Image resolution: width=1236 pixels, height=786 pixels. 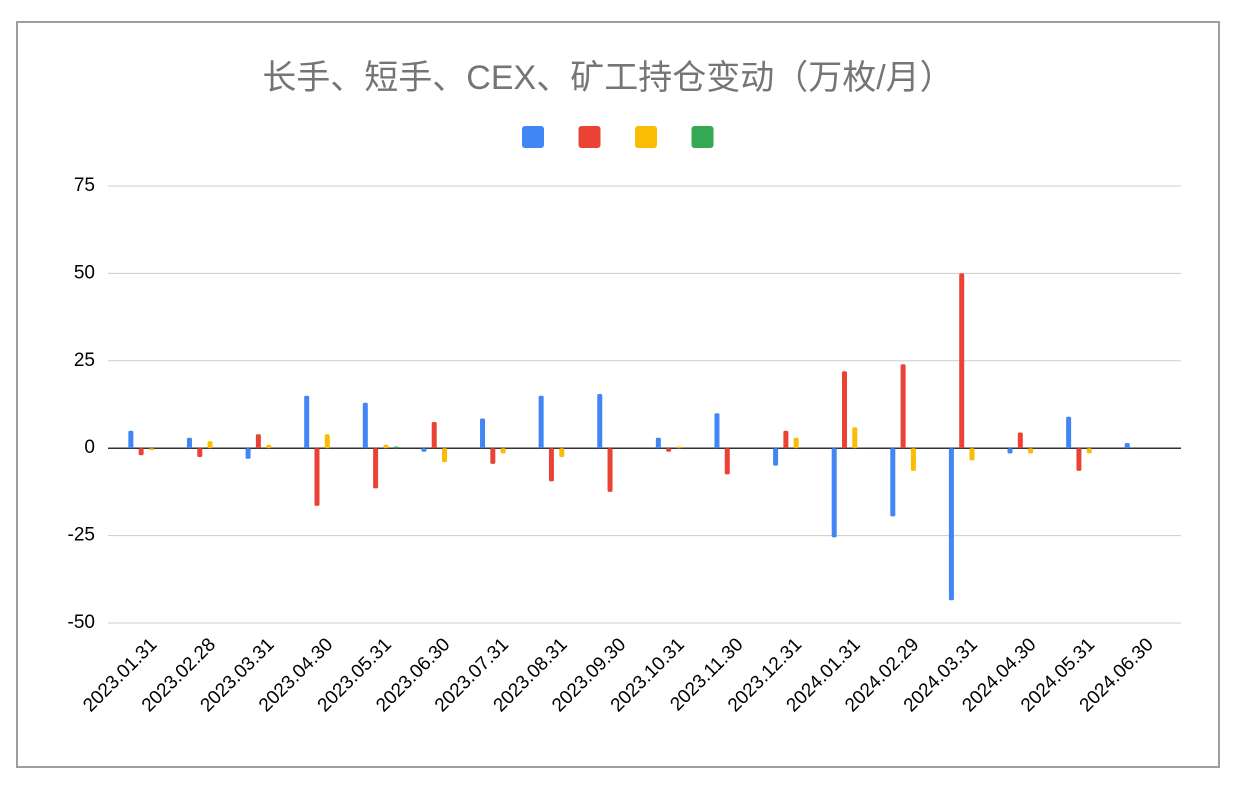 What do you see at coordinates (81, 535) in the screenshot?
I see `y-tick-label: -25` at bounding box center [81, 535].